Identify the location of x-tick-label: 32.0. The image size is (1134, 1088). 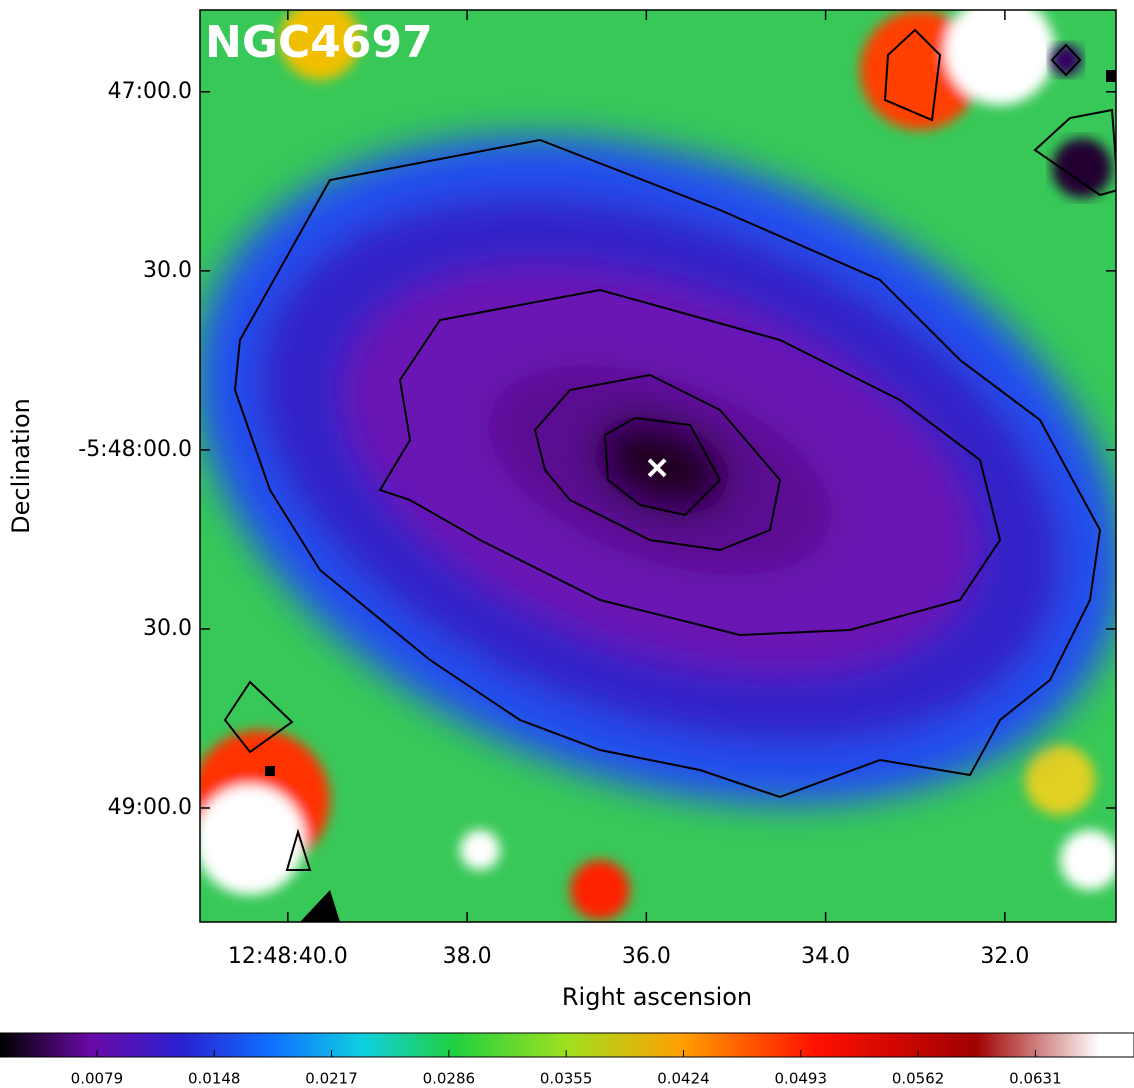
(1004, 956).